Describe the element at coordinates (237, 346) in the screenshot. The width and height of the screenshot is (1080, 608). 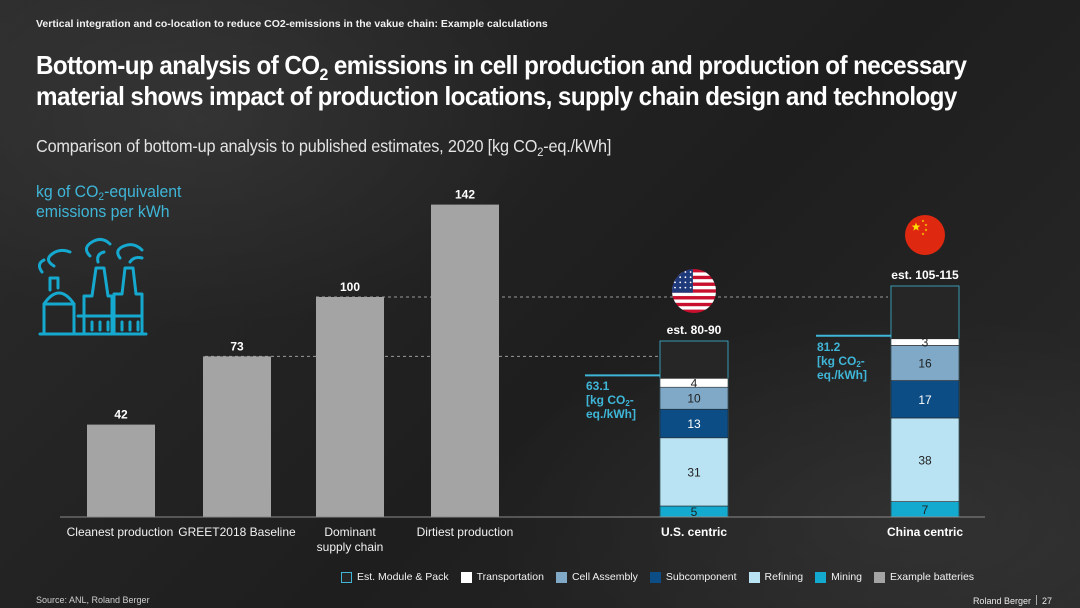
I see `data-label-example-1: 73` at that location.